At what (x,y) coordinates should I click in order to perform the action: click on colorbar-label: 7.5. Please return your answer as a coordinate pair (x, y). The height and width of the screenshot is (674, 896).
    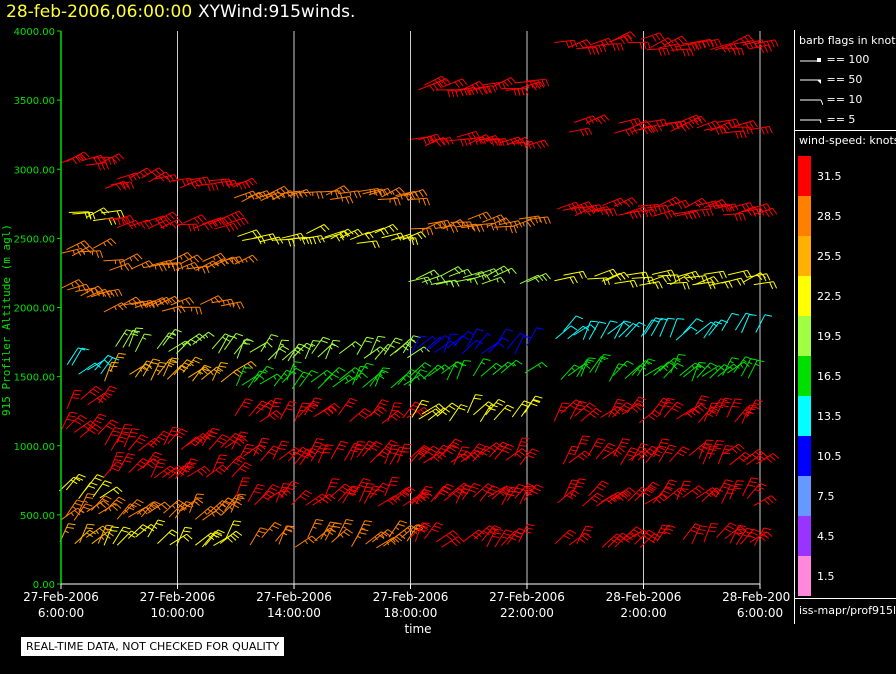
    Looking at the image, I should click on (826, 496).